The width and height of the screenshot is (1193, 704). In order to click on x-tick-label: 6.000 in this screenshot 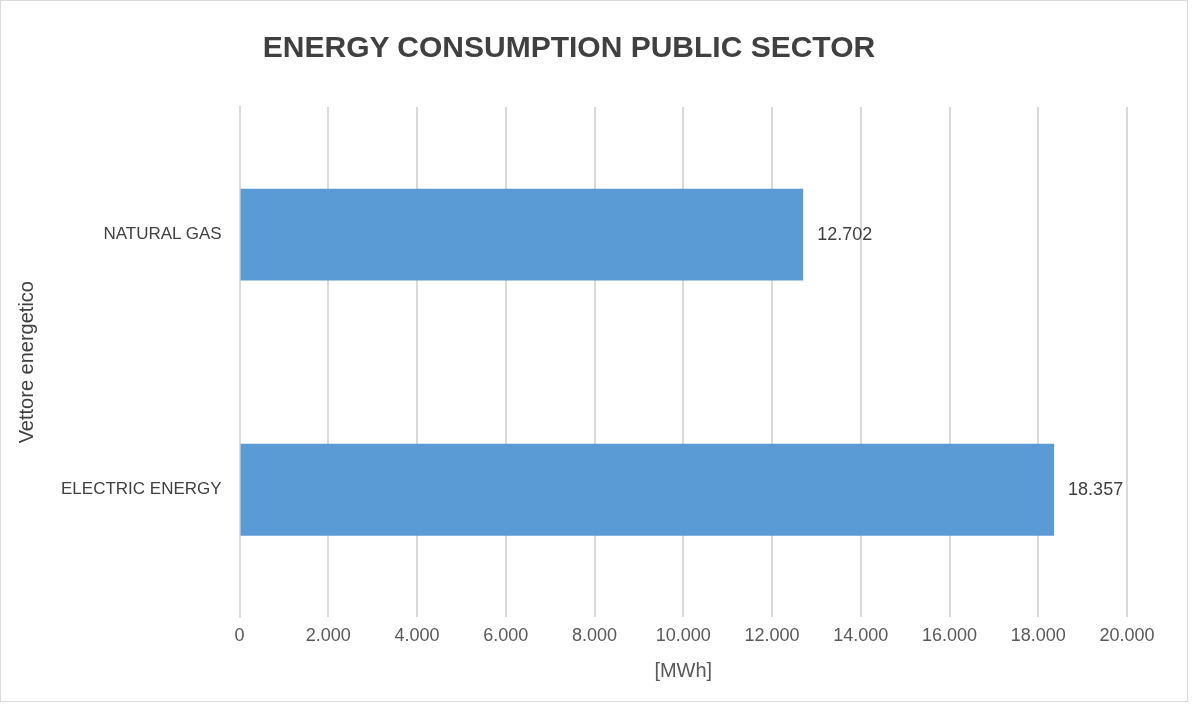, I will do `click(506, 635)`.